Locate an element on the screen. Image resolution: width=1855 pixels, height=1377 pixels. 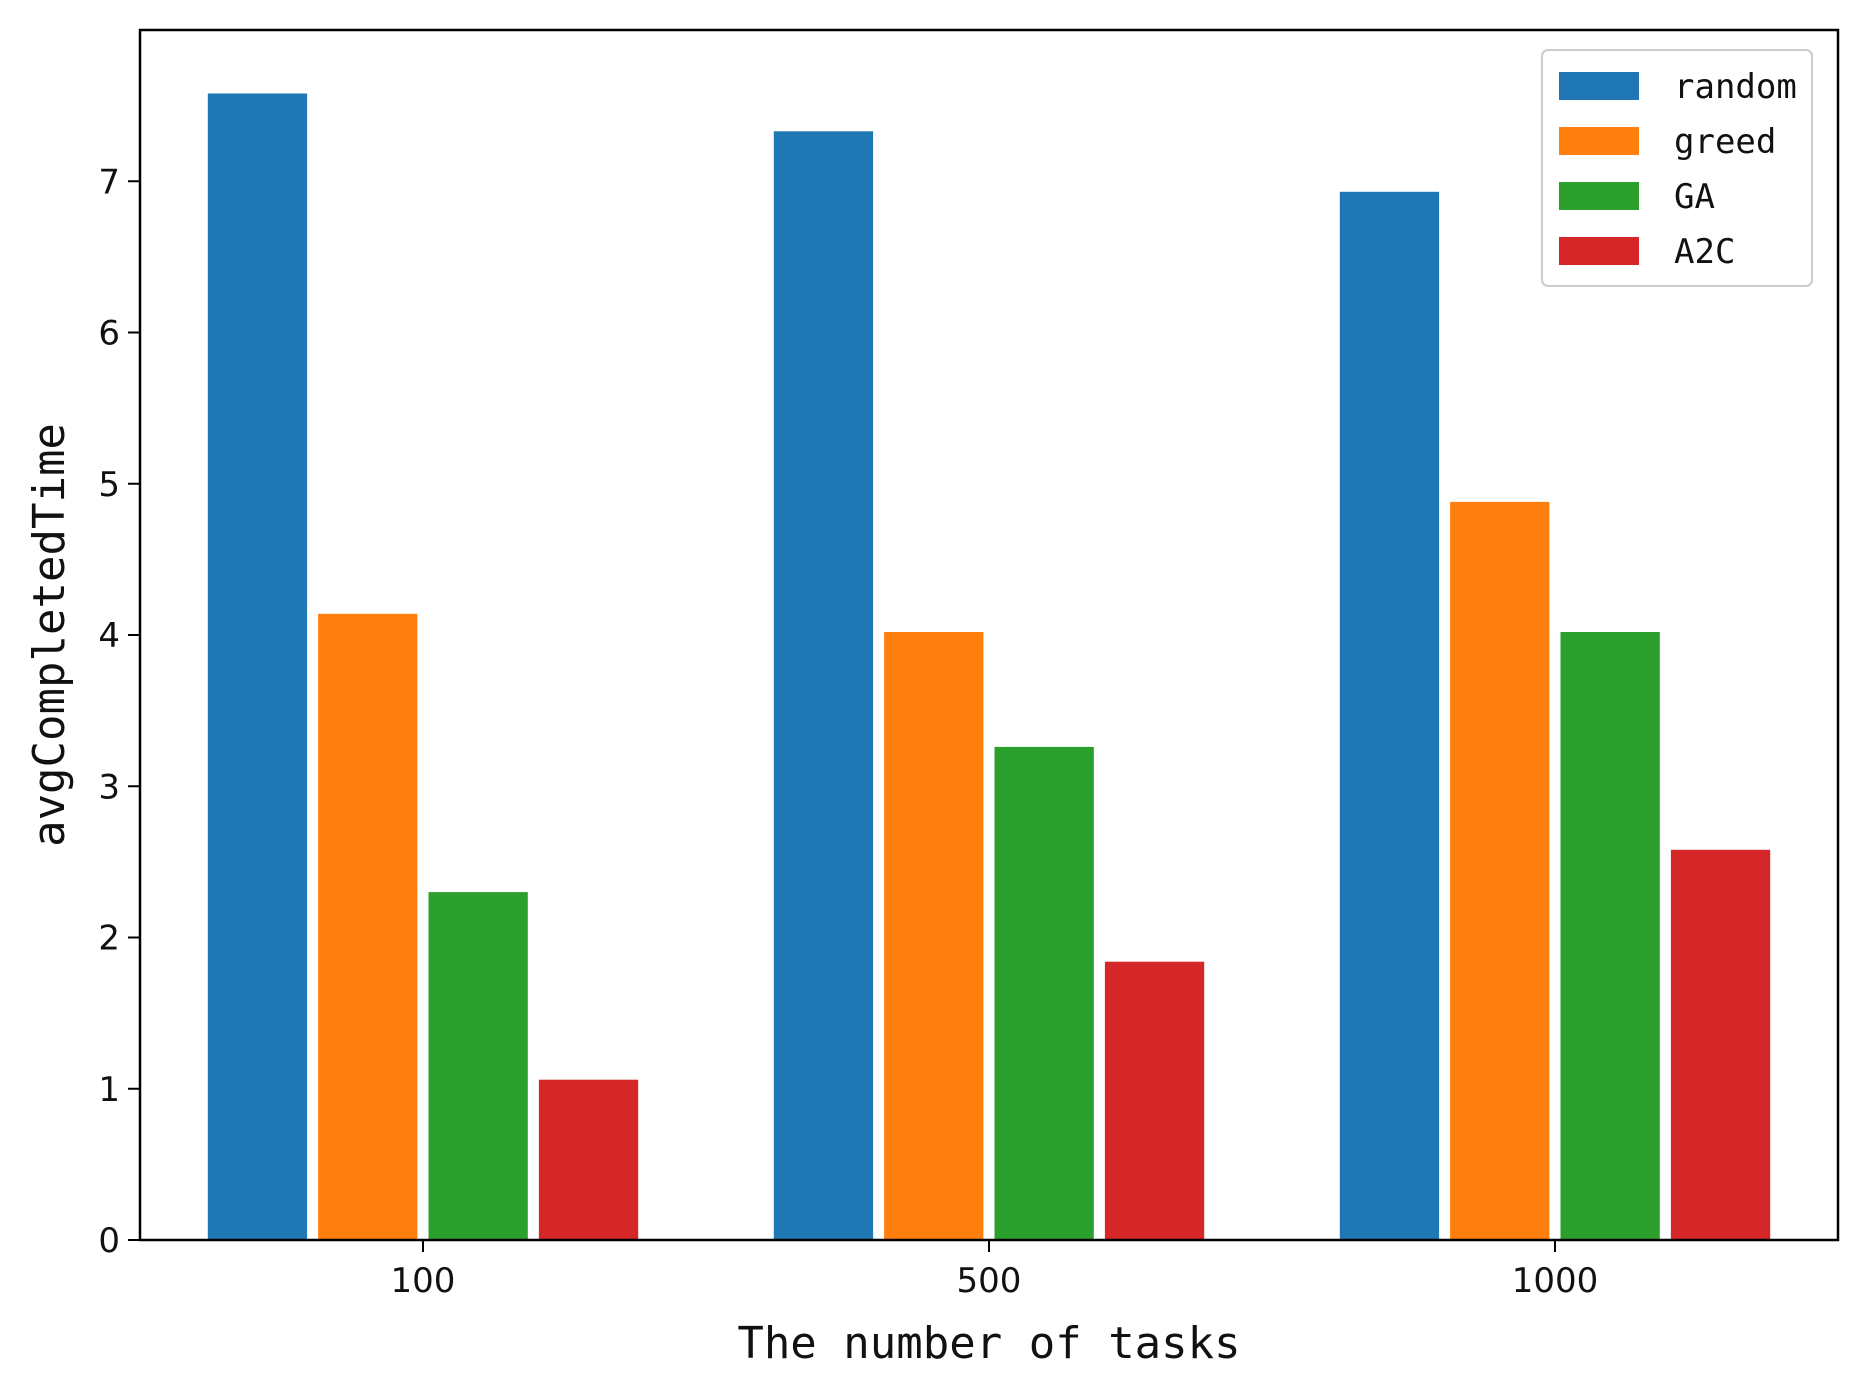
y-tick-label: 5 is located at coordinates (109, 485).